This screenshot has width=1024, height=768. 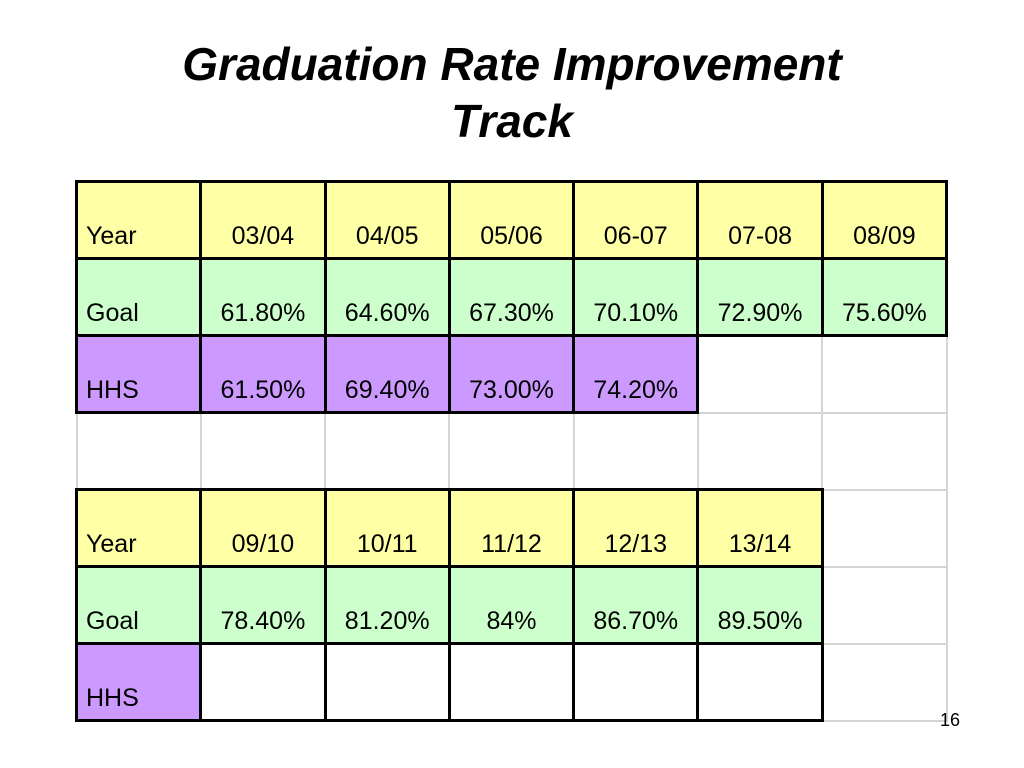 What do you see at coordinates (760, 605) in the screenshot?
I see `goal-cell: 89.50%` at bounding box center [760, 605].